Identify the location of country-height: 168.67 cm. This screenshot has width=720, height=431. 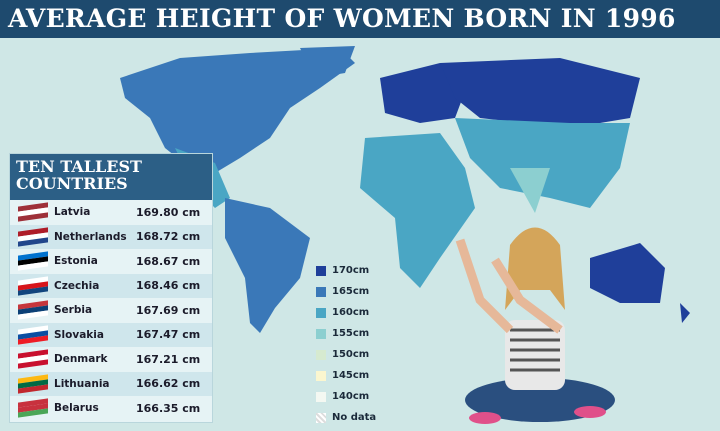
(168, 261).